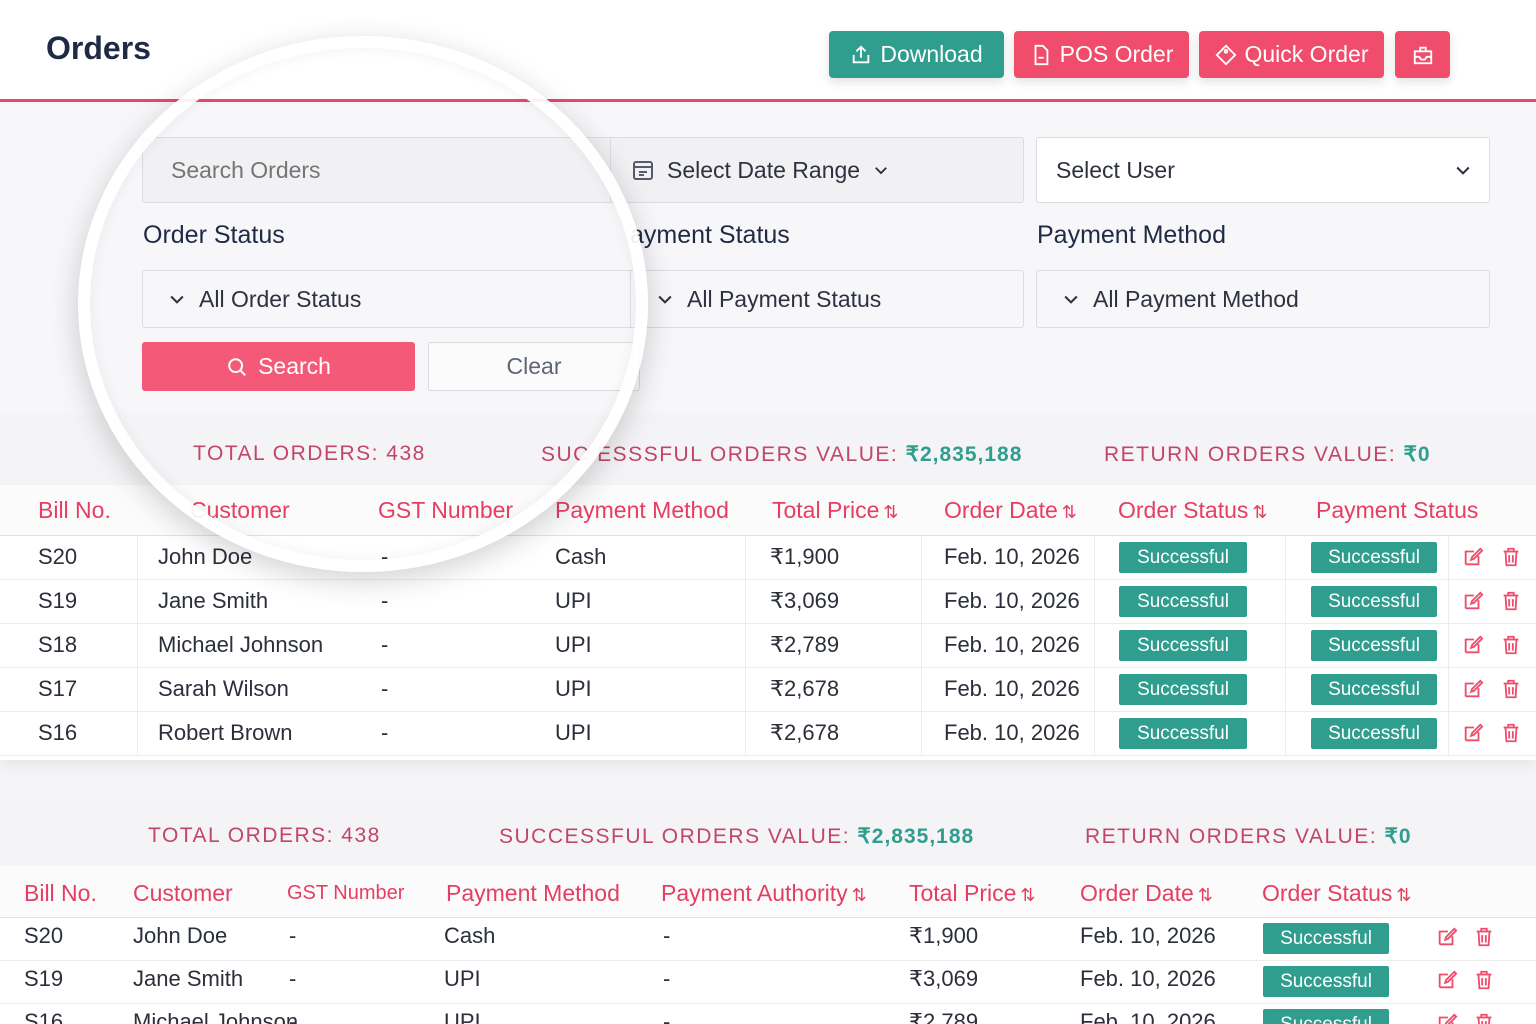 Image resolution: width=1536 pixels, height=1024 pixels. What do you see at coordinates (667, 1016) in the screenshot?
I see `payment-authority-cell: -` at bounding box center [667, 1016].